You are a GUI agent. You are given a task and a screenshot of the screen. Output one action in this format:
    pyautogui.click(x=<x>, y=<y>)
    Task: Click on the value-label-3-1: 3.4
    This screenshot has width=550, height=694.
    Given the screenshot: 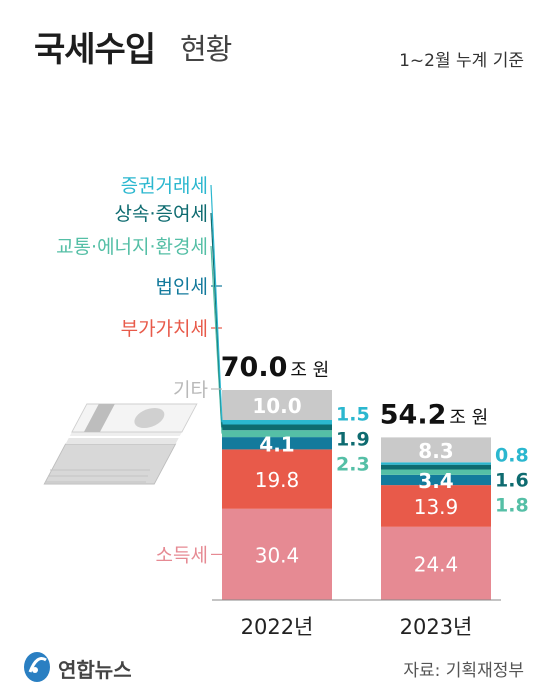 What is the action you would take?
    pyautogui.click(x=435, y=481)
    